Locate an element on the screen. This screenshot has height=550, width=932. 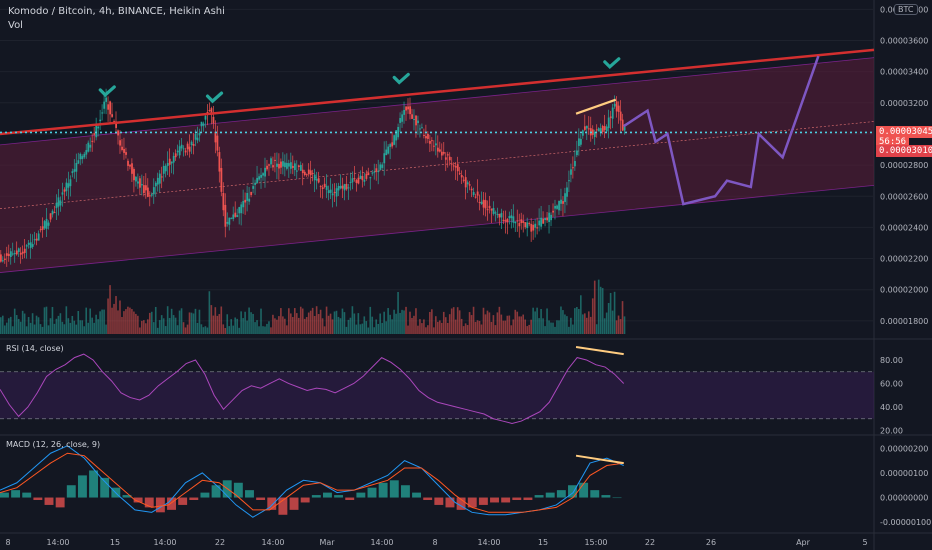
level-price-tag: 0.00003010 is located at coordinates (904, 151).